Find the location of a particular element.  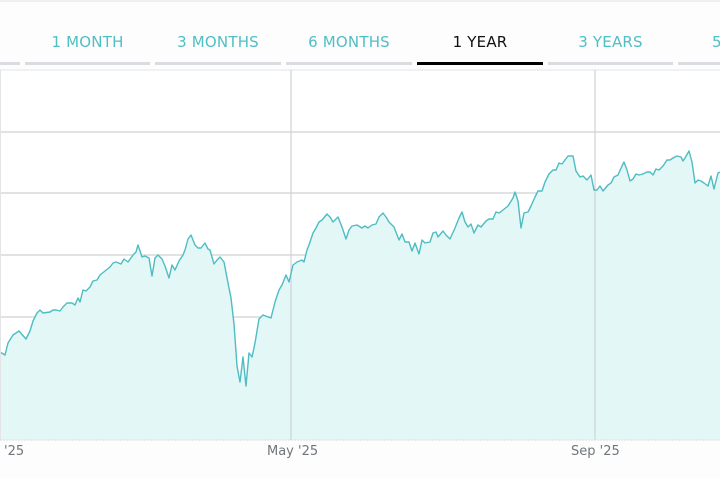

top-strip is located at coordinates (360, 1).